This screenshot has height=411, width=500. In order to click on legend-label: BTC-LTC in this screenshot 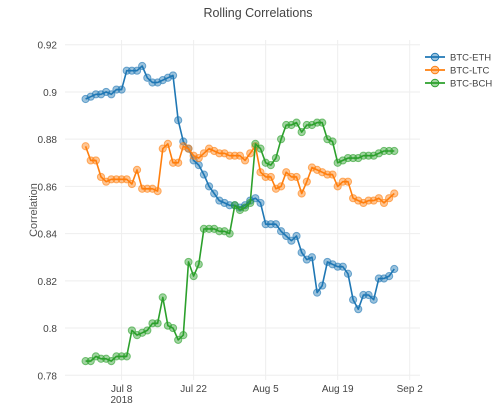, I will do `click(470, 71)`.